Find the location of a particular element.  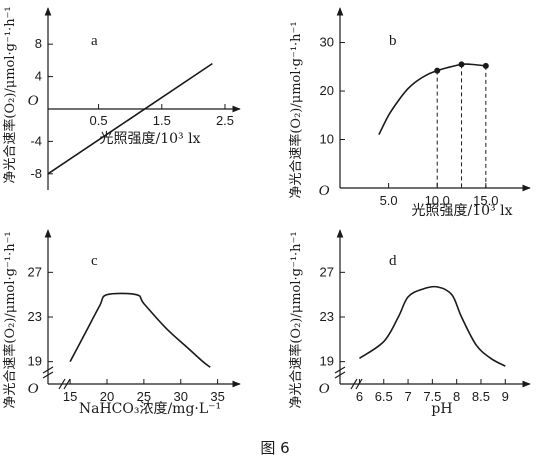

x-tick-label: 25 is located at coordinates (144, 396).